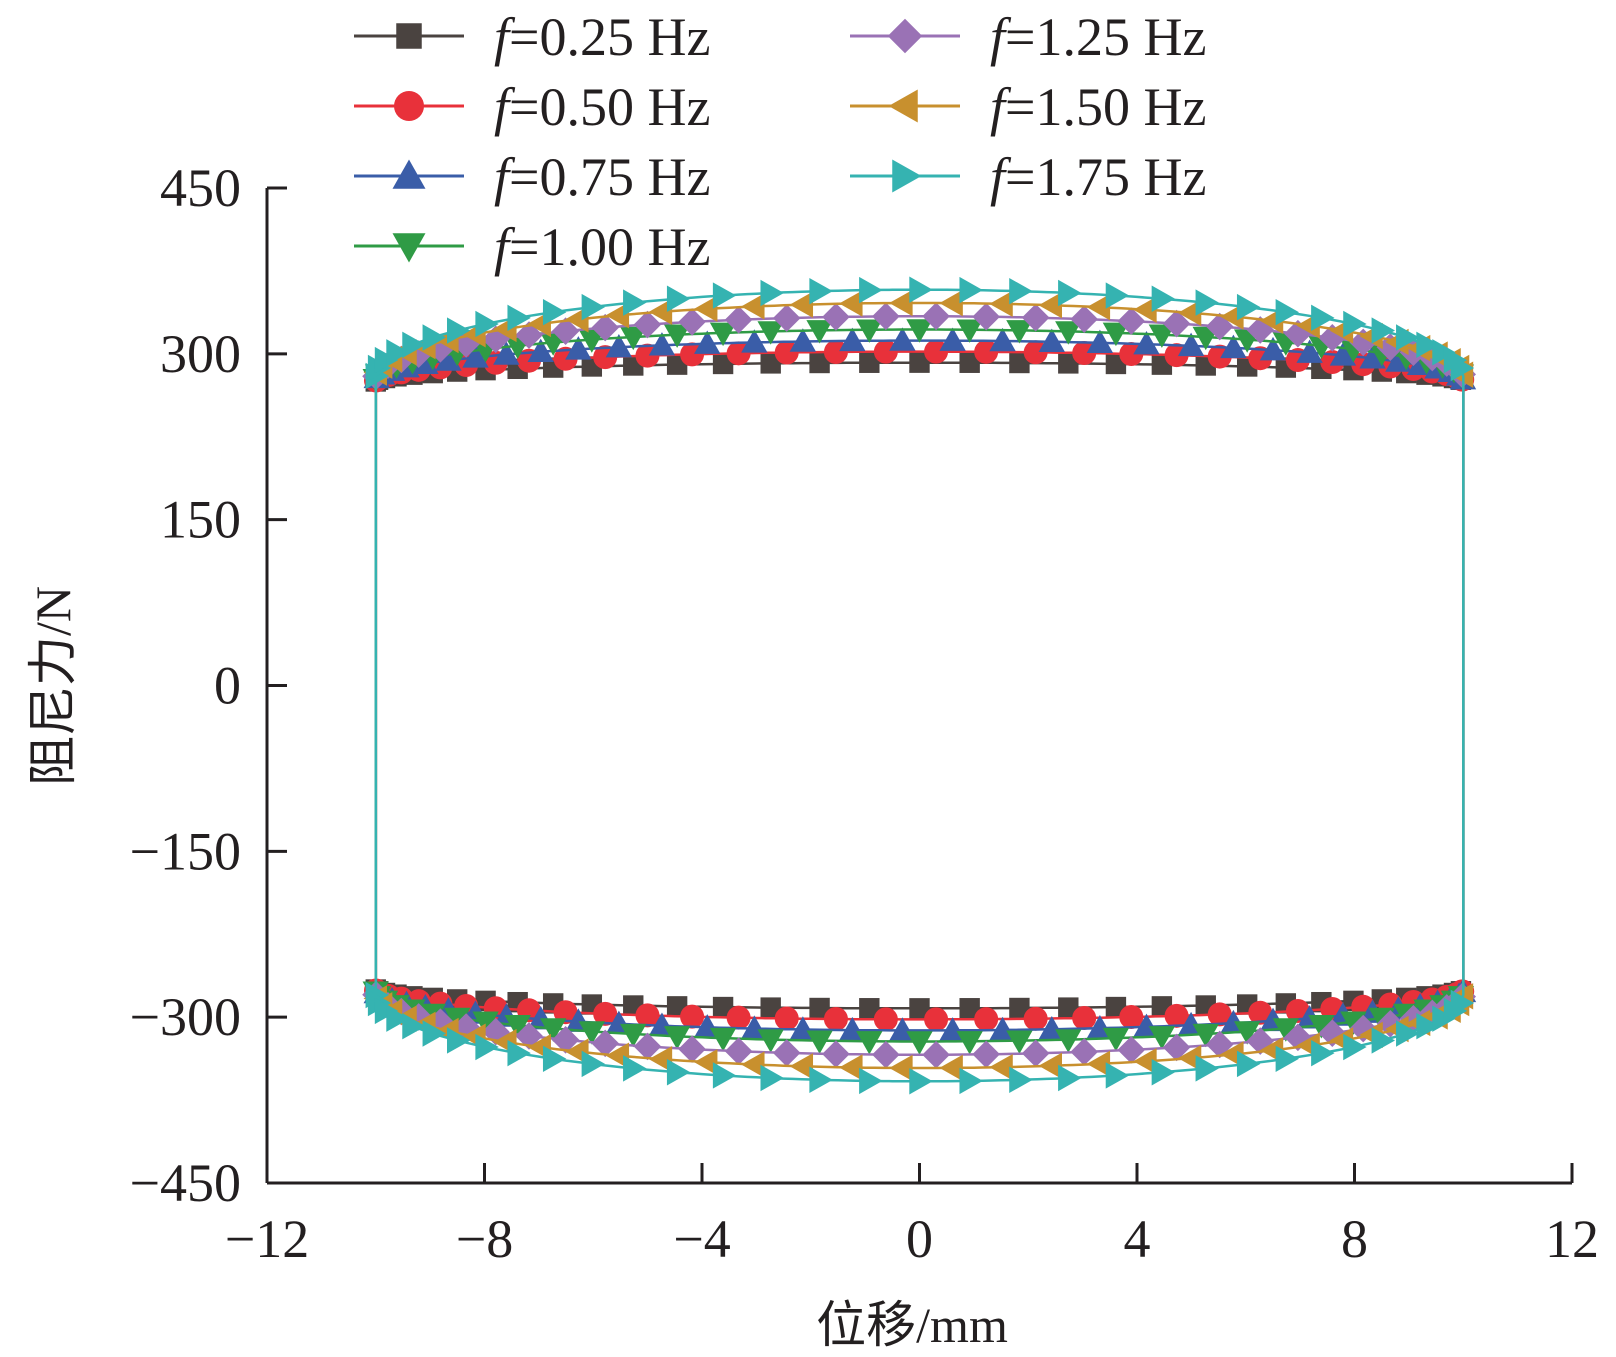  What do you see at coordinates (1098, 37) in the screenshot?
I see `legend-label: f=1.25 Hz` at bounding box center [1098, 37].